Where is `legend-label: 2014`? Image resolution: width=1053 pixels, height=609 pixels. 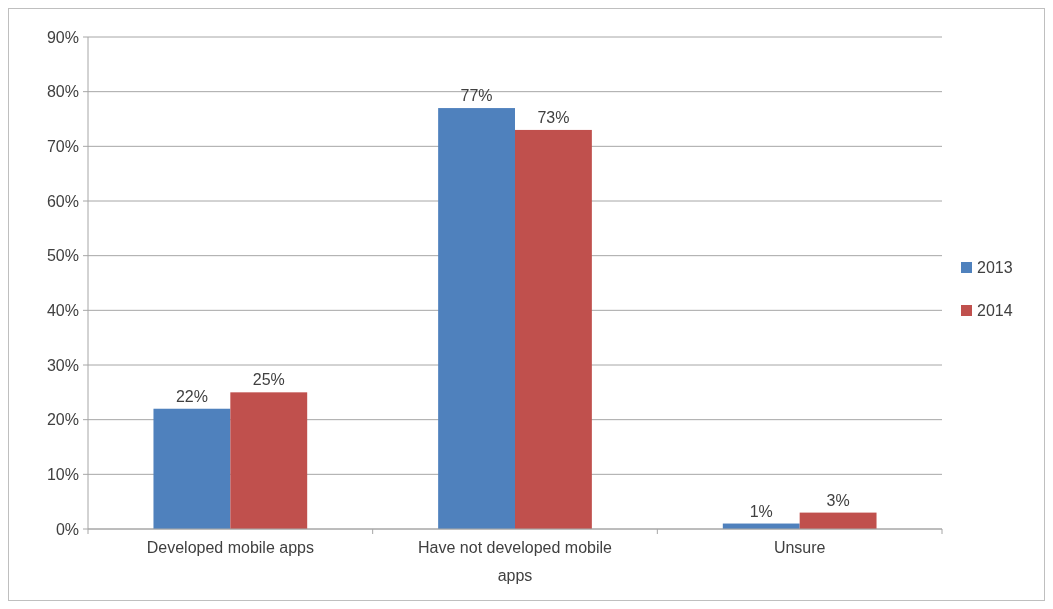
legend-label: 2014 is located at coordinates (995, 310).